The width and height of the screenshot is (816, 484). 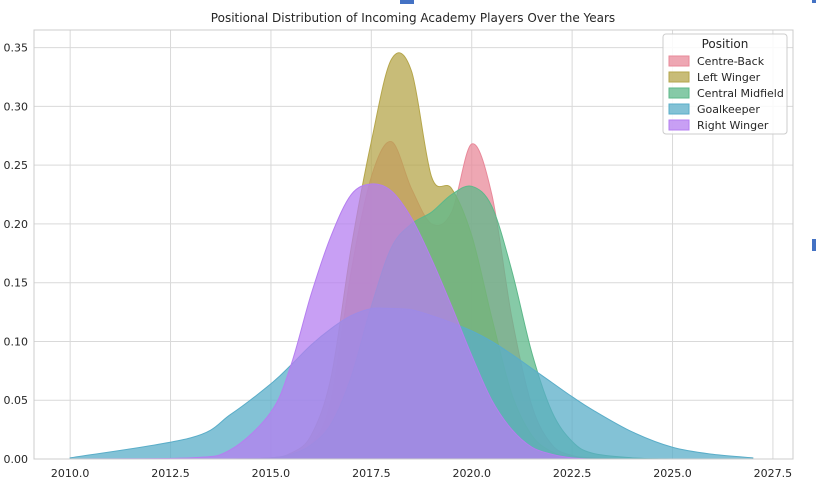 What do you see at coordinates (814, 245) in the screenshot?
I see `right-edge-marker-middle` at bounding box center [814, 245].